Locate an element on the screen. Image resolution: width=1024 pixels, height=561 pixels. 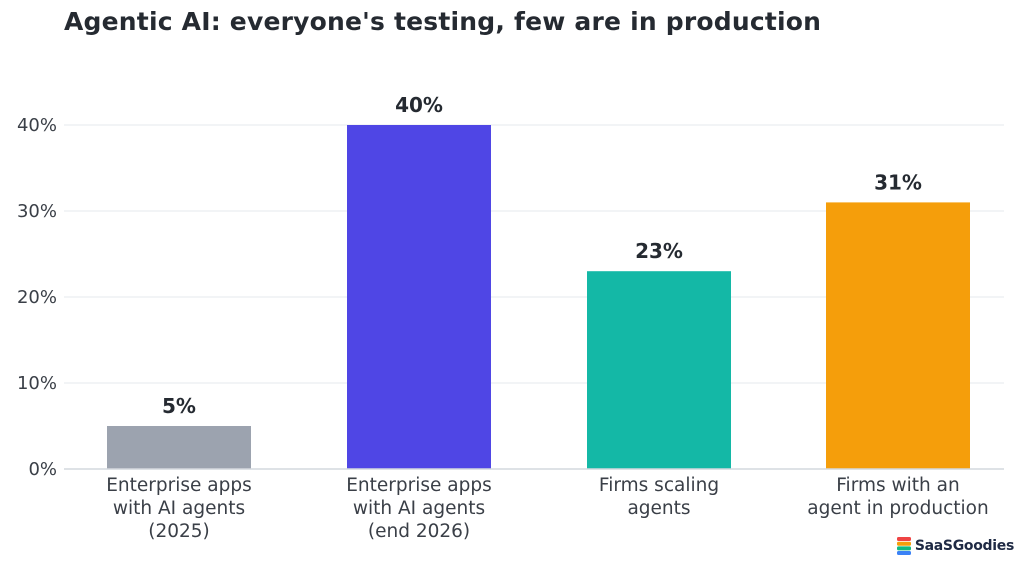
y-axis: 0% 10% 20% 30% 40% is located at coordinates (37, 297).